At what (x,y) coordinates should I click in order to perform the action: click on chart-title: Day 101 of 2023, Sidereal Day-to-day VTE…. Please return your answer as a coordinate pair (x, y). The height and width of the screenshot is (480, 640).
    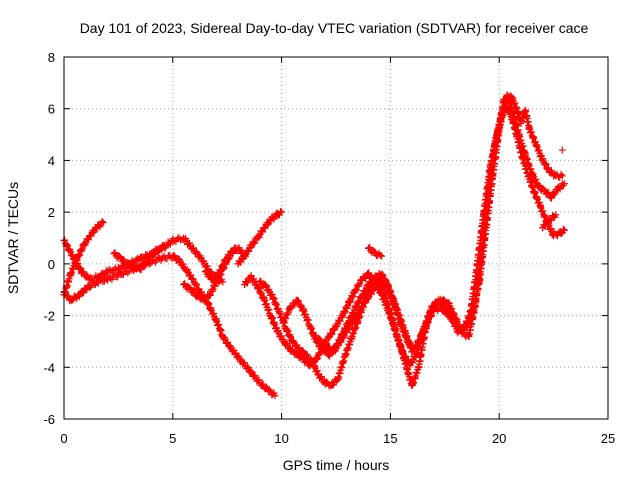
    Looking at the image, I should click on (334, 28).